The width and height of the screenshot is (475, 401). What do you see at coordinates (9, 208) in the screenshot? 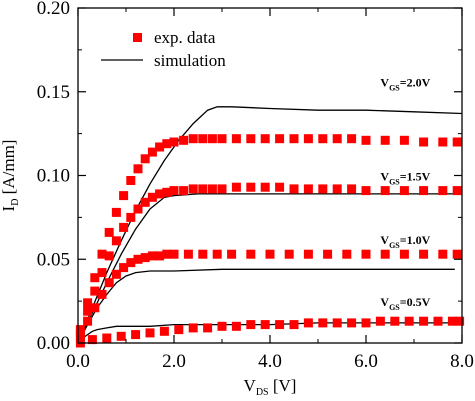
I see `y-axis-title-main: I` at bounding box center [9, 208].